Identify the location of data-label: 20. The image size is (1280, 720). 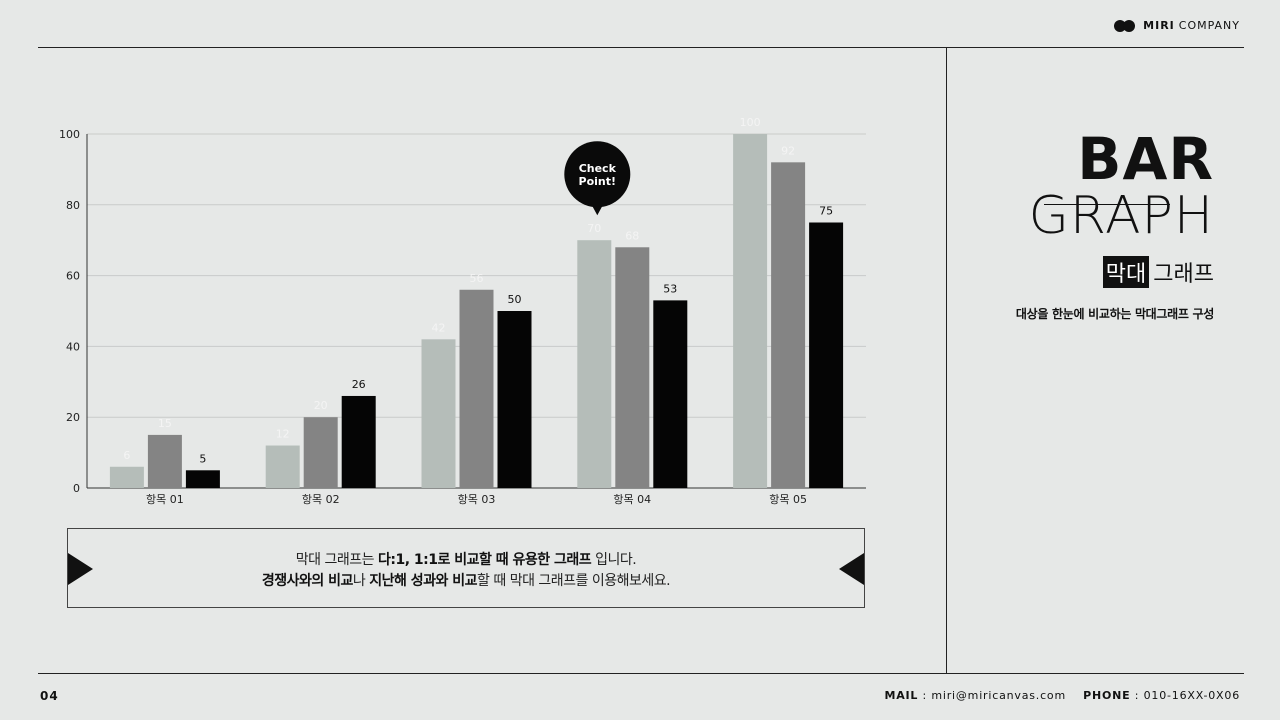
(321, 405).